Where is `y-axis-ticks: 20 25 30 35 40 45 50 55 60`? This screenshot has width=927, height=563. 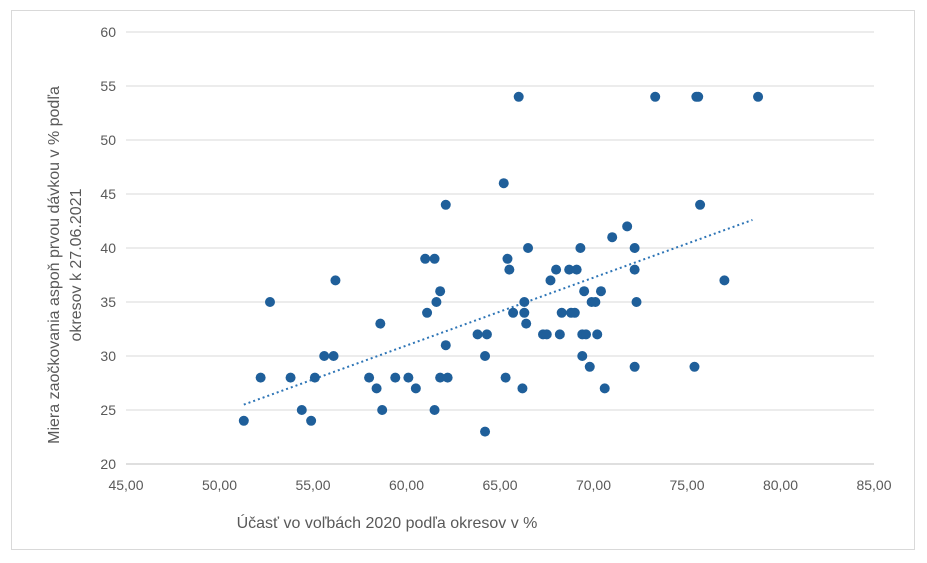 y-axis-ticks: 20 25 30 35 40 45 50 55 60 is located at coordinates (108, 248).